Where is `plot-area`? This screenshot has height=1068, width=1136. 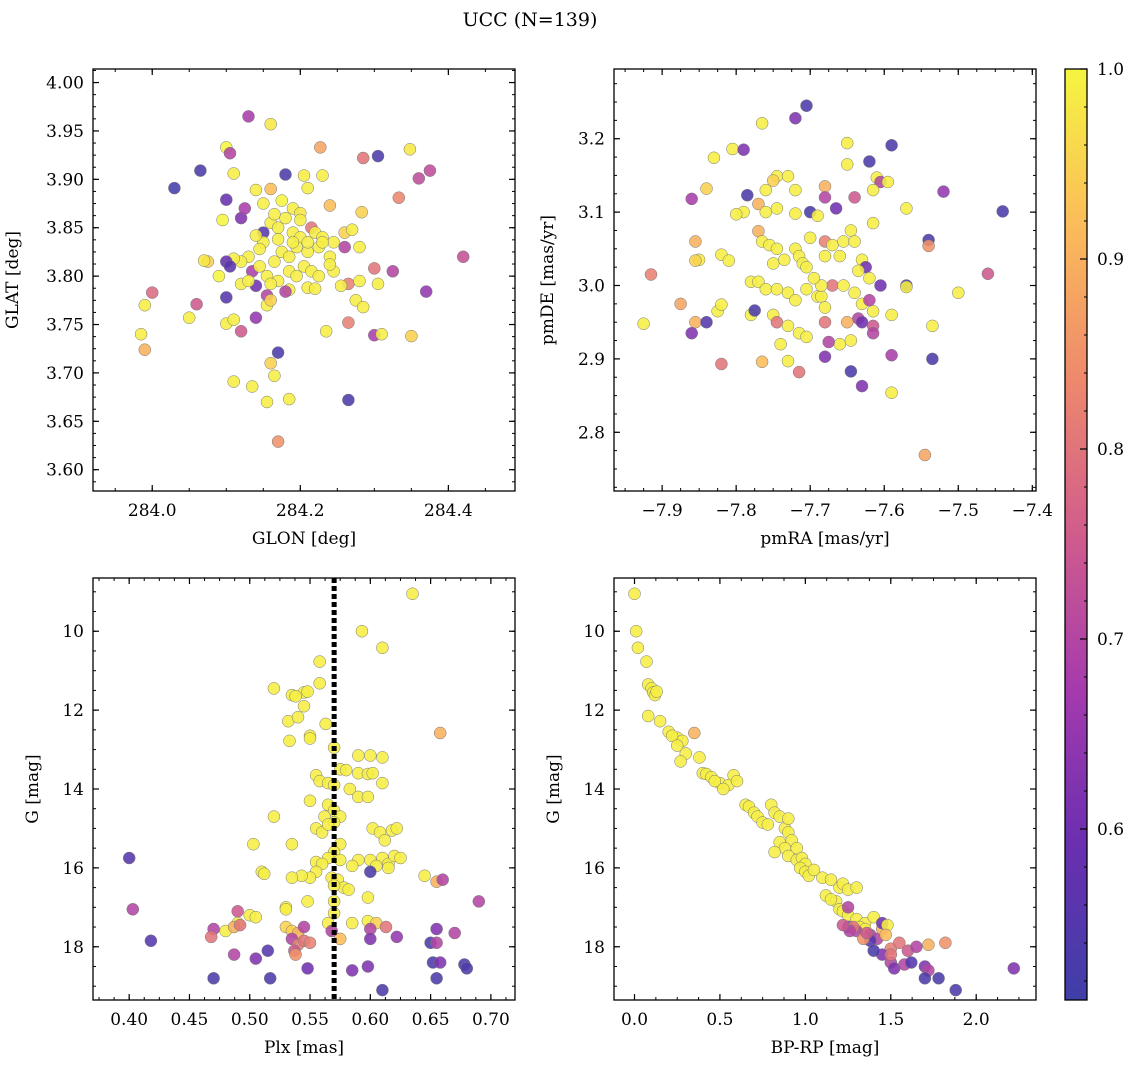
plot-area is located at coordinates (304, 280).